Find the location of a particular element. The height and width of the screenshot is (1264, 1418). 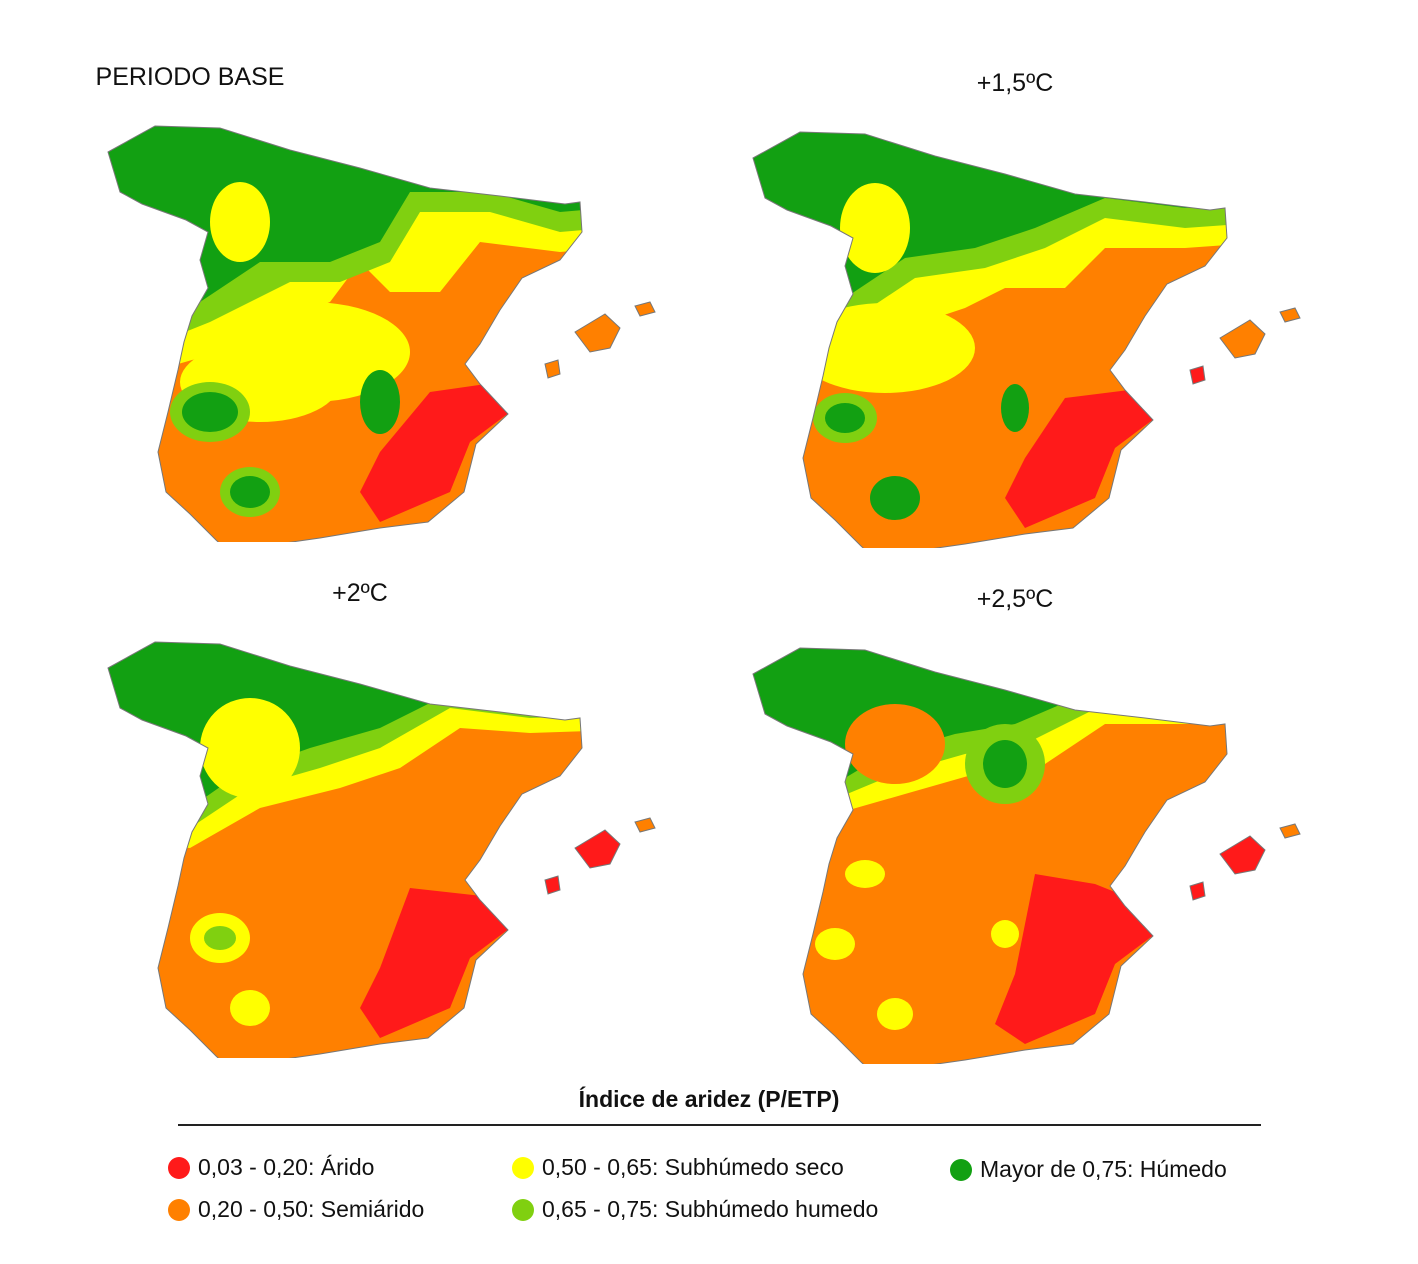

legend-label: 0,65 - 0,75: Subhúmedo humedo is located at coordinates (710, 1209).